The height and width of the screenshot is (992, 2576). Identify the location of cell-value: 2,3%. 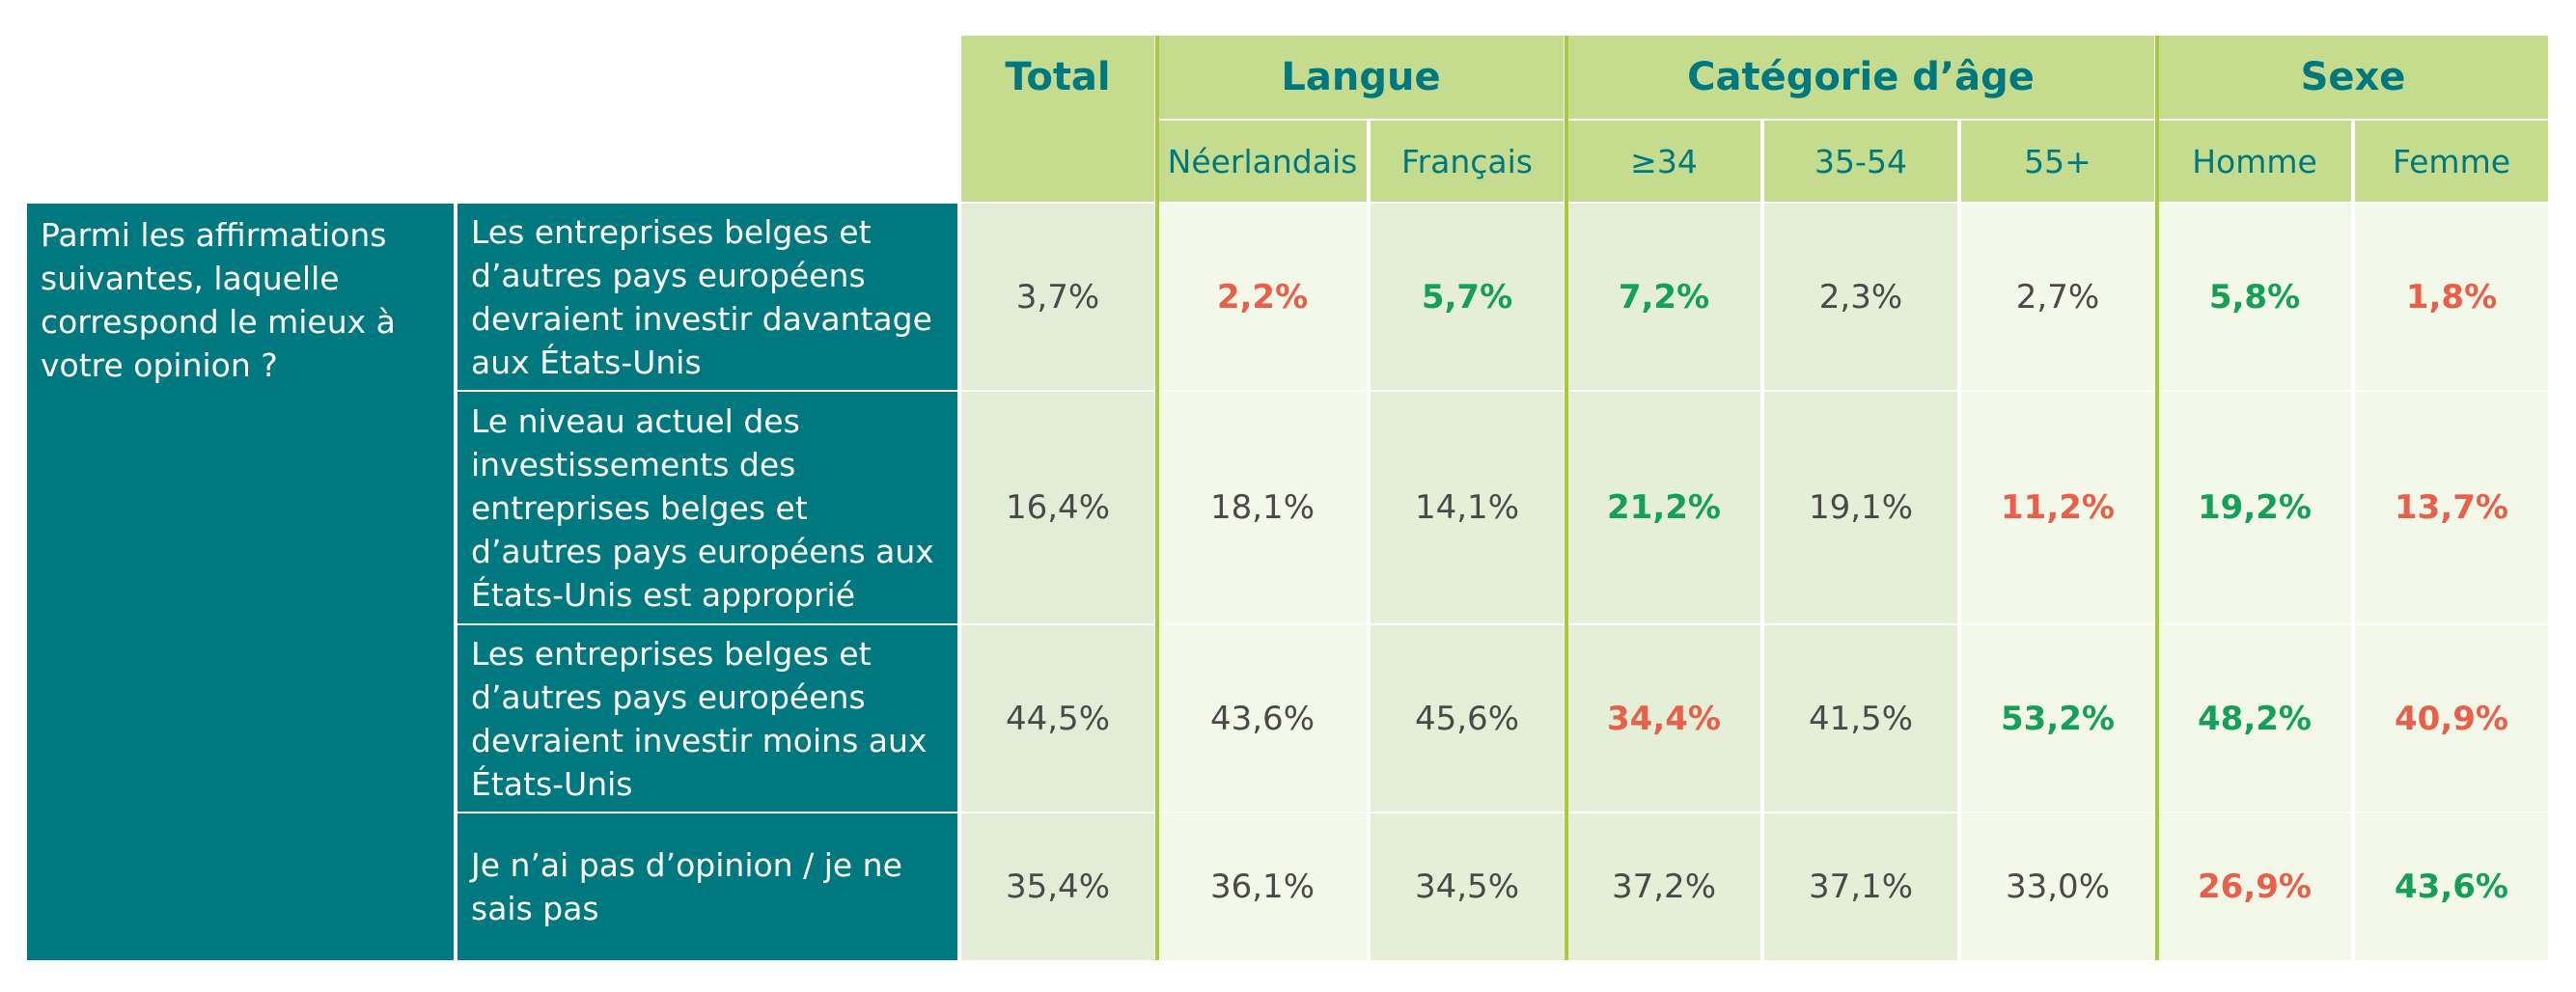
(1860, 297).